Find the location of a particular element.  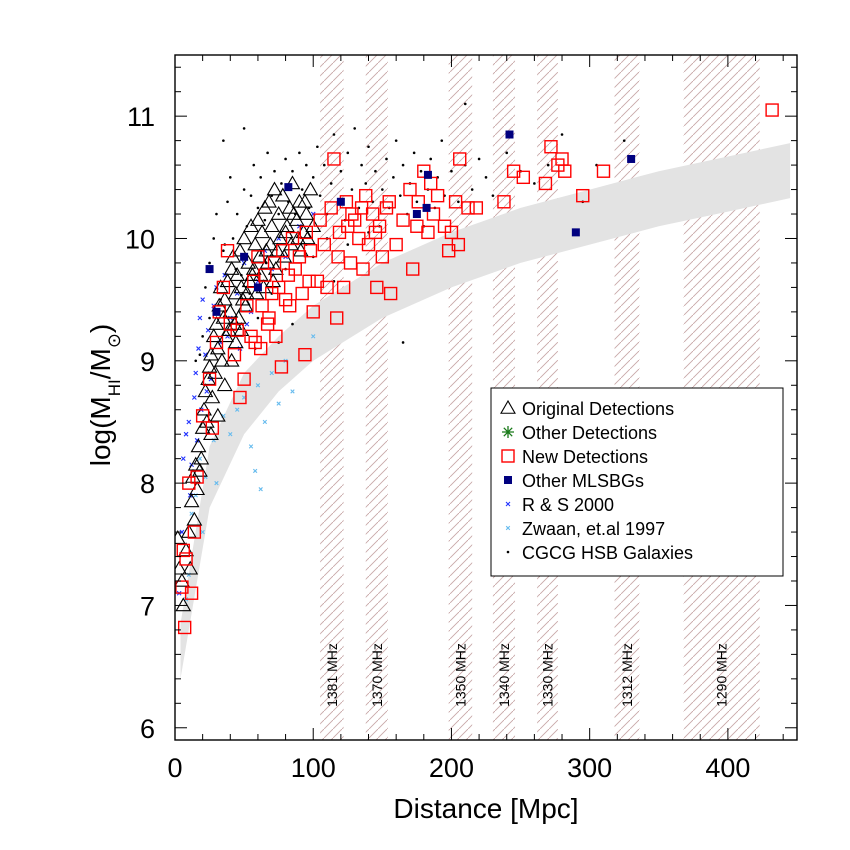

legend-label-r-s-2000: R & S 2000 is located at coordinates (568, 505).